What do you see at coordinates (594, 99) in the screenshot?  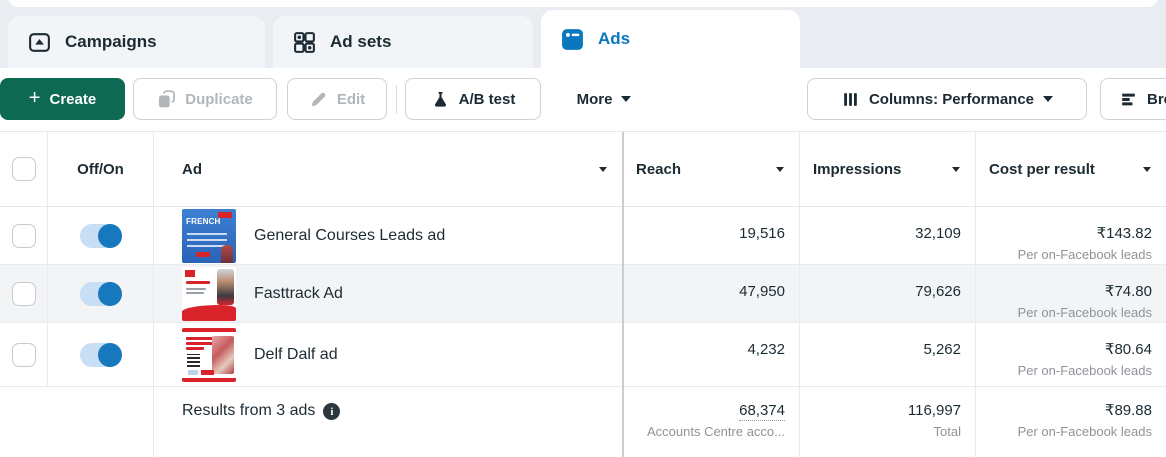 I see `more-label: More` at bounding box center [594, 99].